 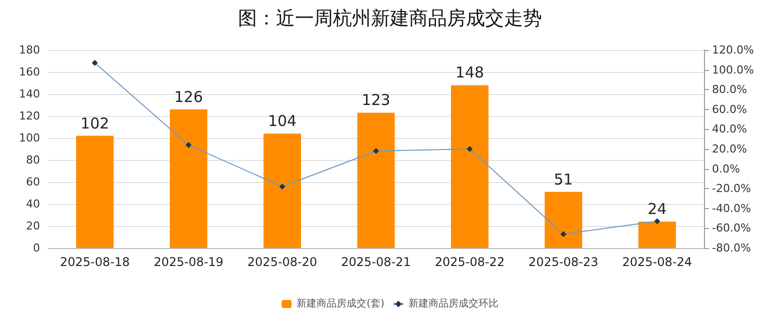 What do you see at coordinates (376, 100) in the screenshot?
I see `data-label: 123` at bounding box center [376, 100].